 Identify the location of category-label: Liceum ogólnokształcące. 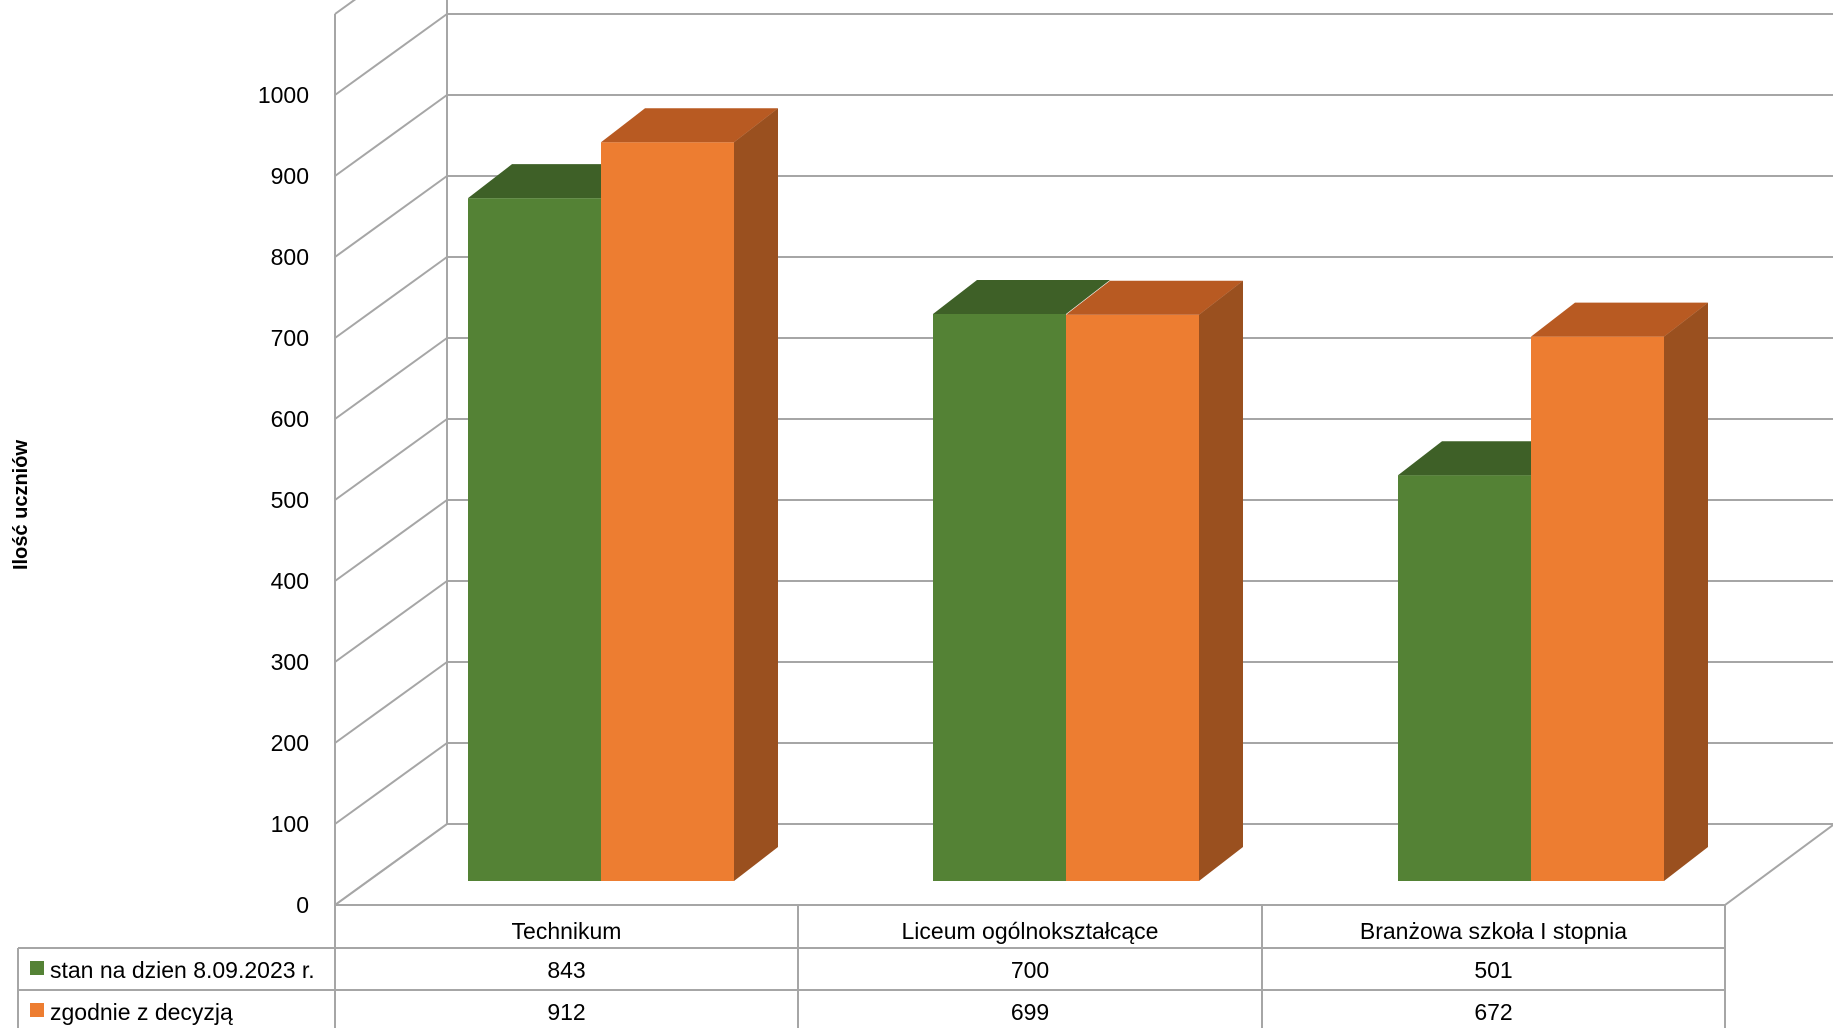
(1030, 931).